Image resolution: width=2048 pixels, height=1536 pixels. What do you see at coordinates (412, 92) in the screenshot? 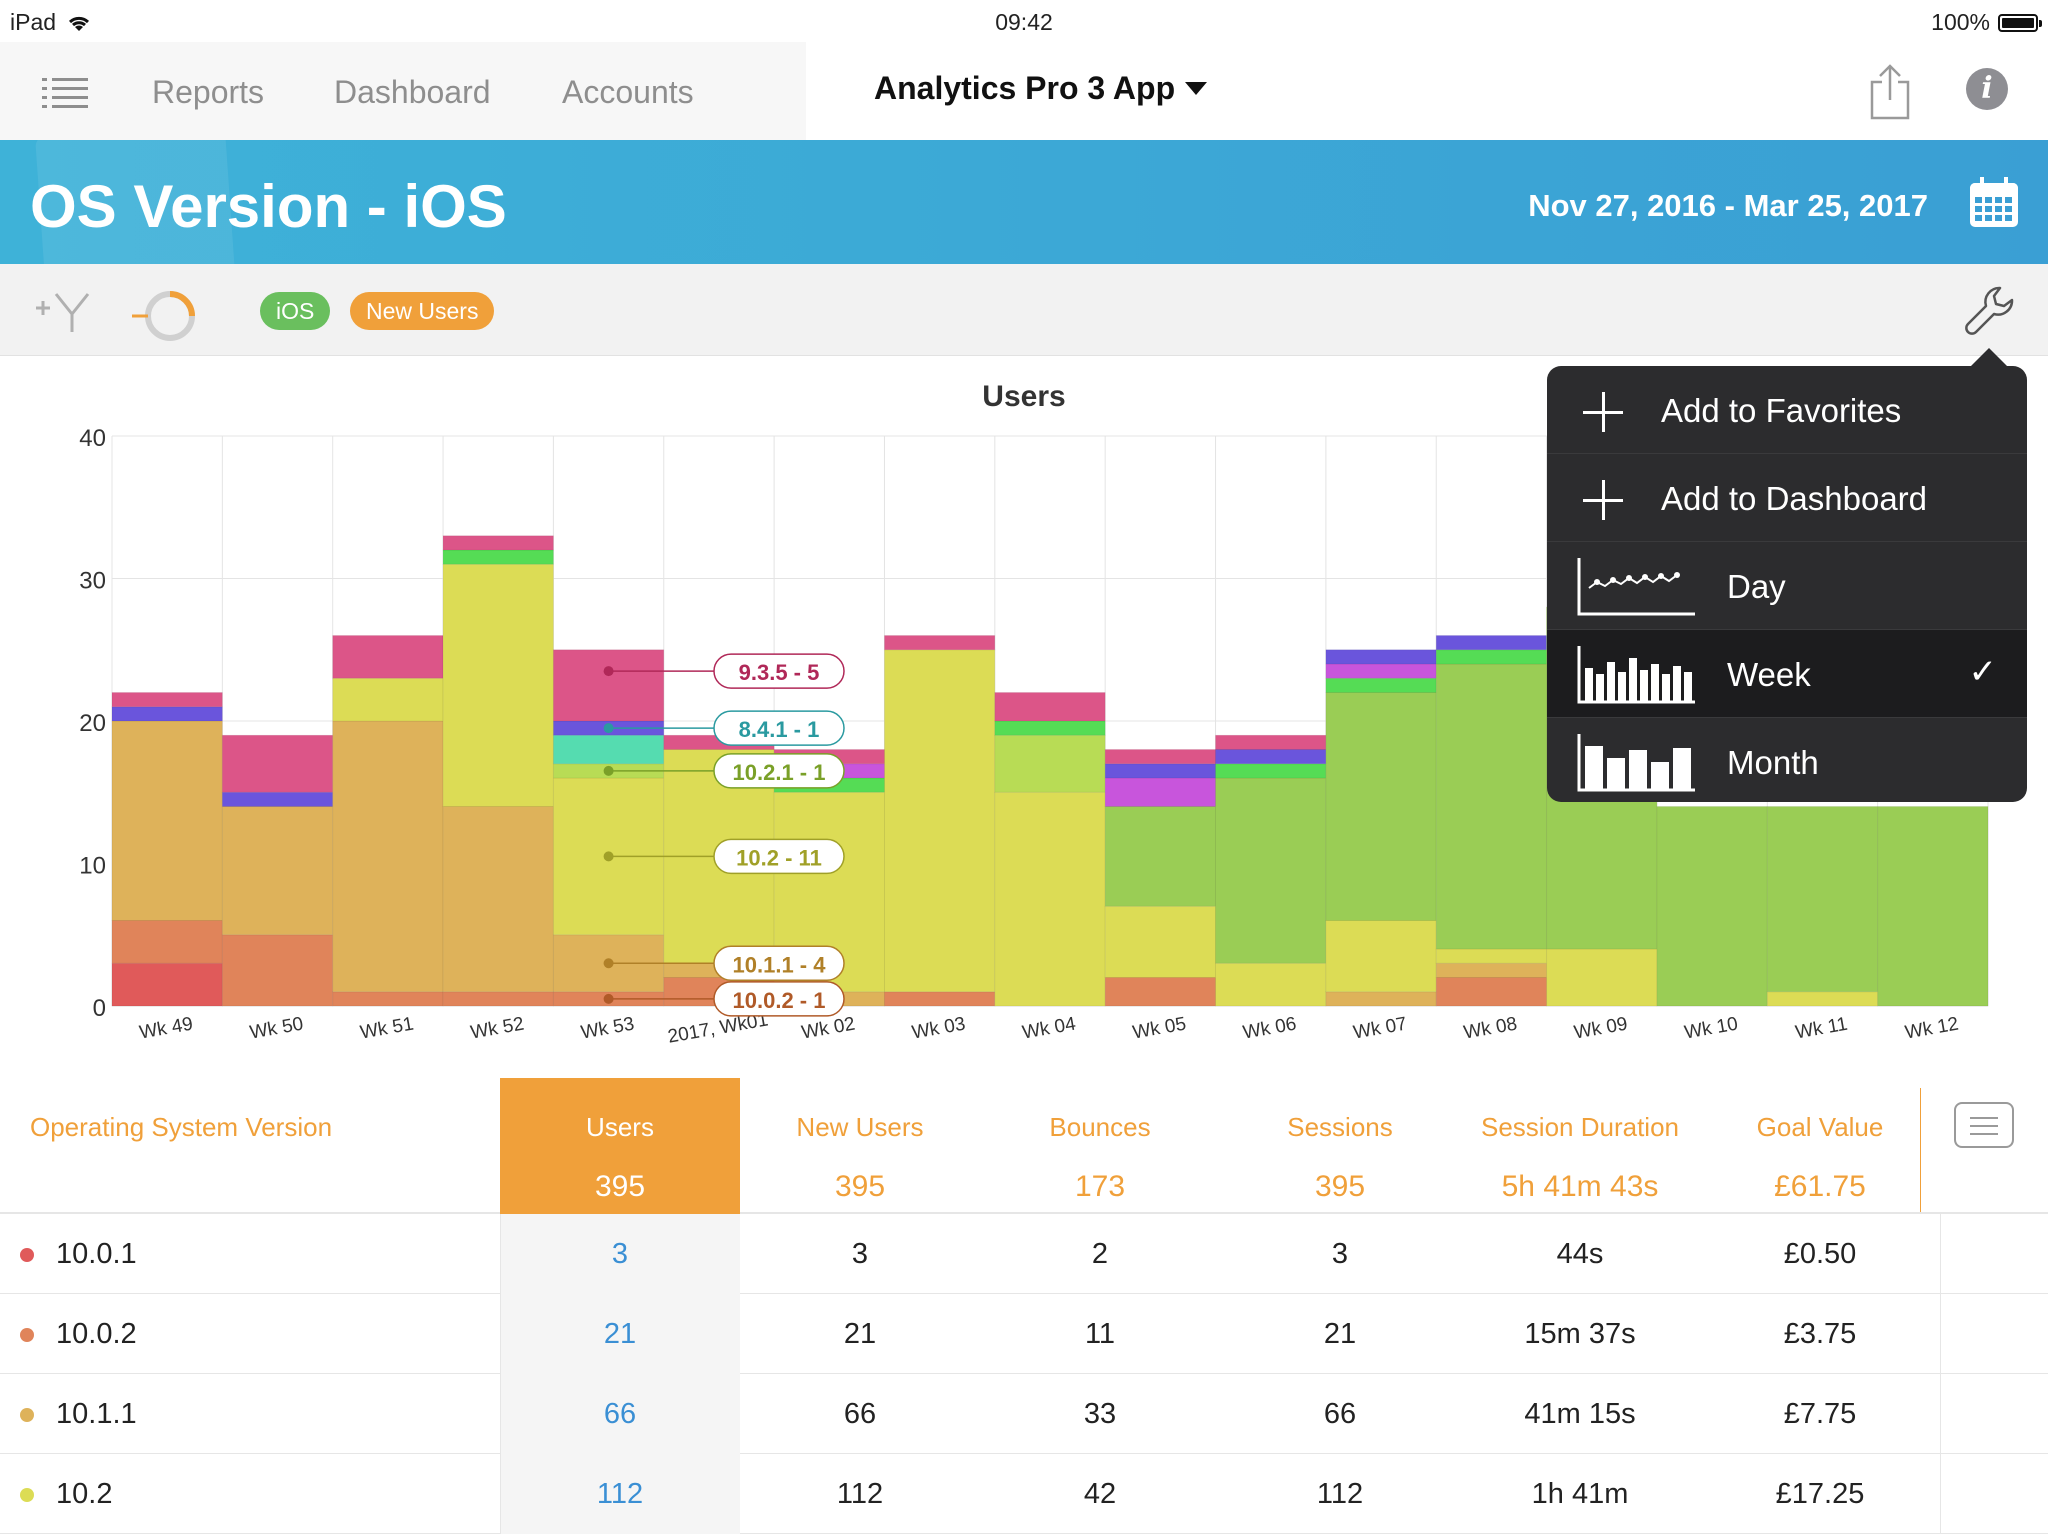
I see `tab-dashboard: Dashboard` at bounding box center [412, 92].